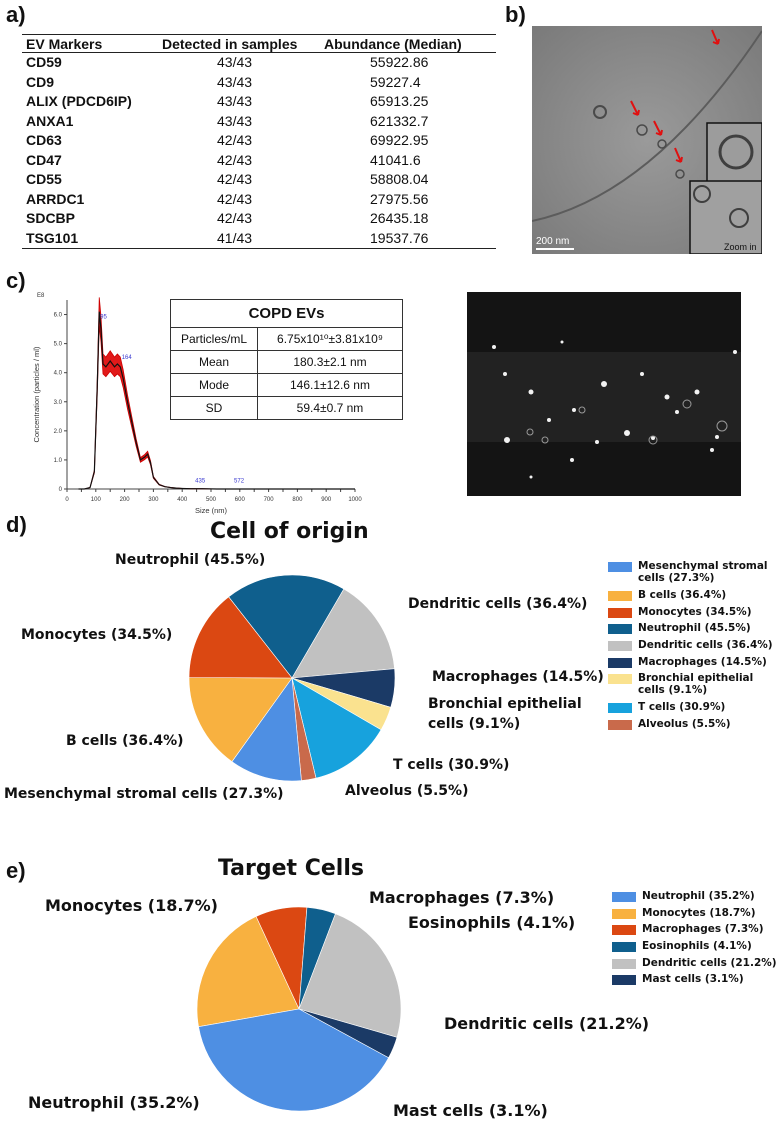 The image size is (783, 1121). What do you see at coordinates (235, 120) in the screenshot?
I see `detected-count: 43/43` at bounding box center [235, 120].